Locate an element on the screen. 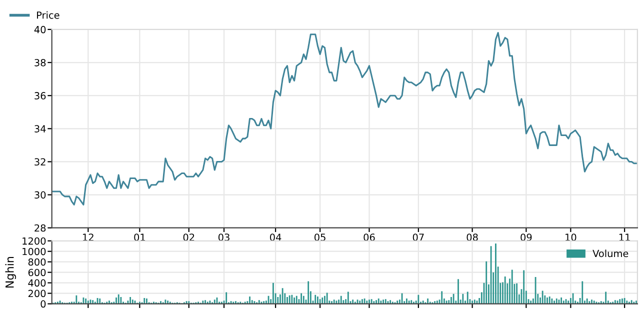  y-tick-label: 600 is located at coordinates (37, 272).